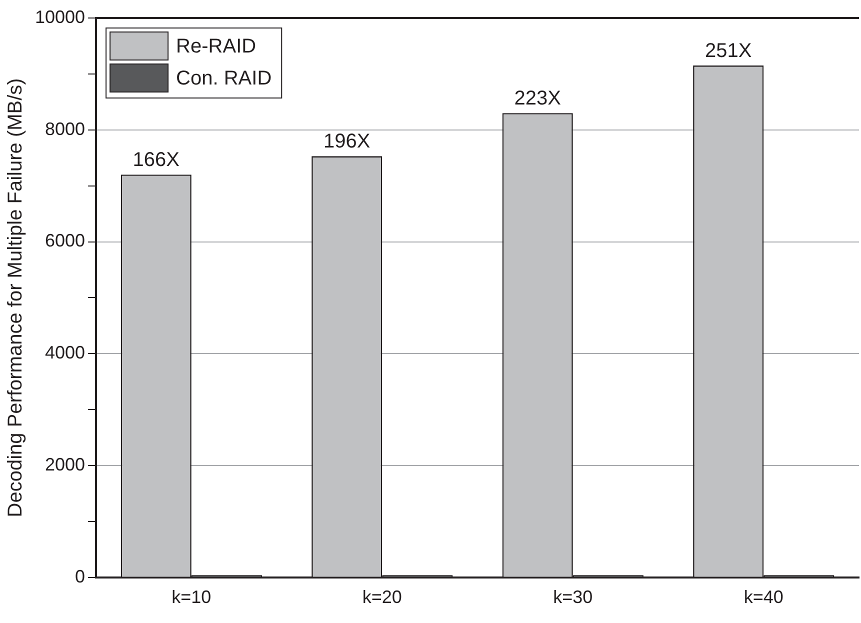 This screenshot has height=623, width=861. I want to click on y-tick-label: 6000, so click(65, 240).